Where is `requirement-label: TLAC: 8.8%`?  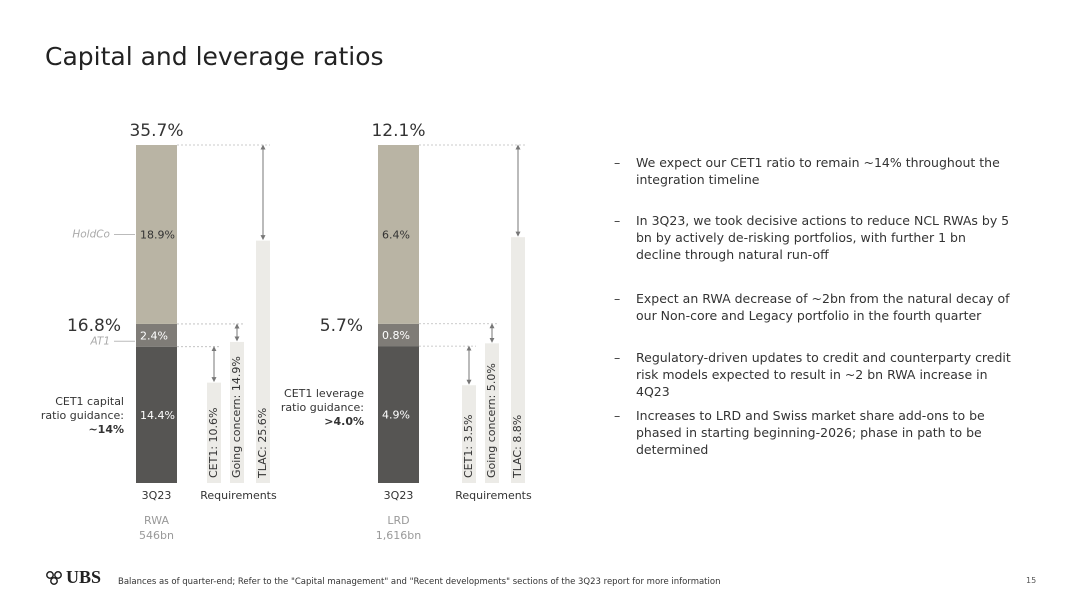 requirement-label: TLAC: 8.8% is located at coordinates (517, 447).